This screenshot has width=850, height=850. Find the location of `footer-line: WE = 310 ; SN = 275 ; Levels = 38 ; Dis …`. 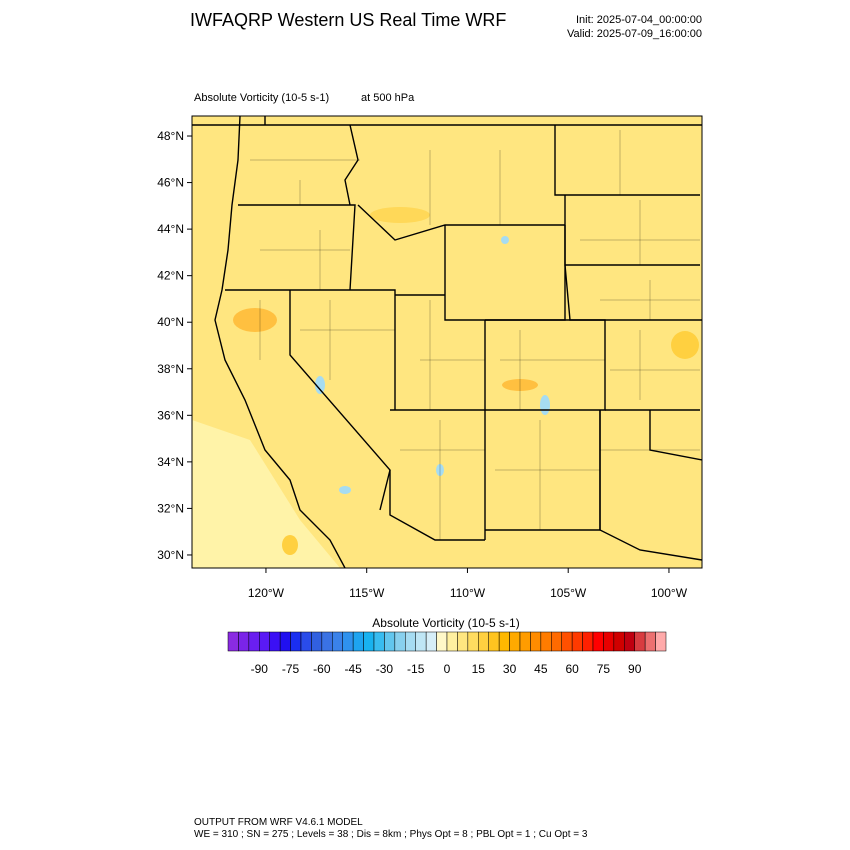

footer-line: WE = 310 ; SN = 275 ; Levels = 38 ; Dis … is located at coordinates (391, 834).